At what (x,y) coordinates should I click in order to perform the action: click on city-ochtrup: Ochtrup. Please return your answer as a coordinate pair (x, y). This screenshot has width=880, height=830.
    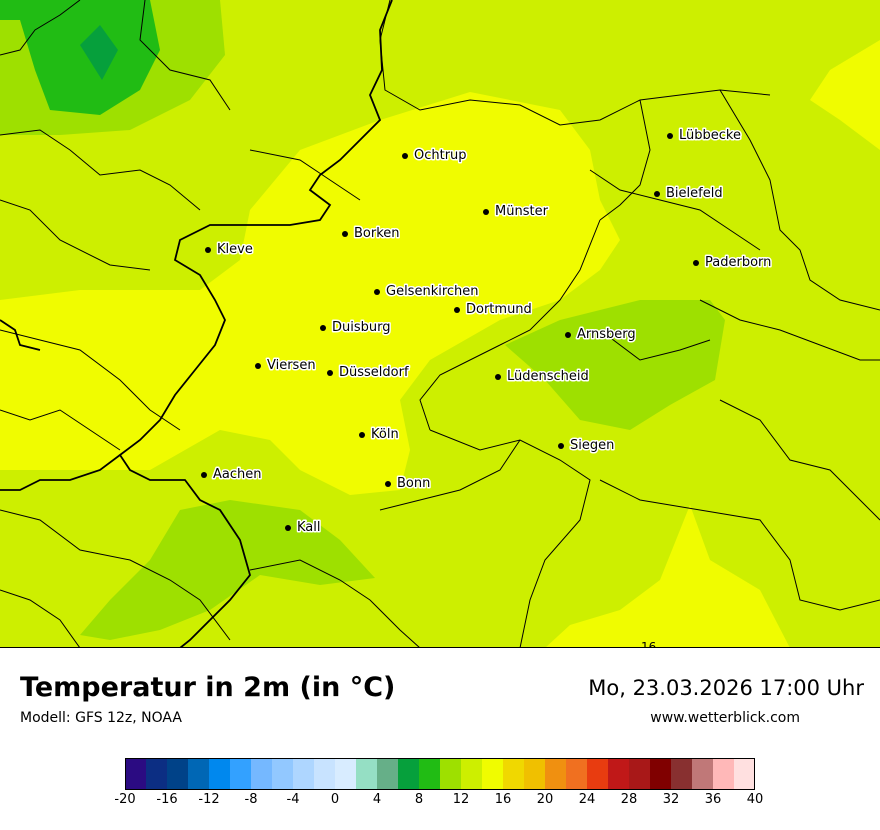
    Looking at the image, I should click on (435, 156).